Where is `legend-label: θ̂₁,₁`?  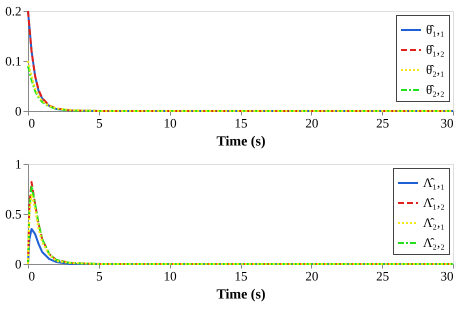
legend-label: θ̂₁,₁ is located at coordinates (435, 29).